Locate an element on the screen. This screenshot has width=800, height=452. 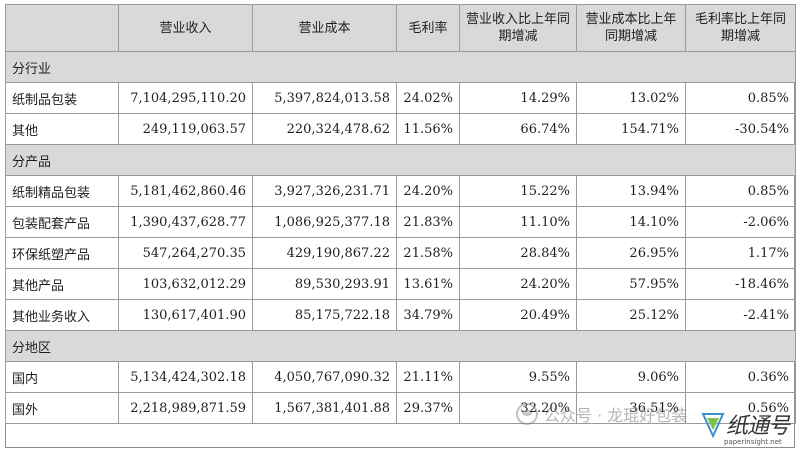
cell-value: 89,530,293.91 is located at coordinates (324, 284).